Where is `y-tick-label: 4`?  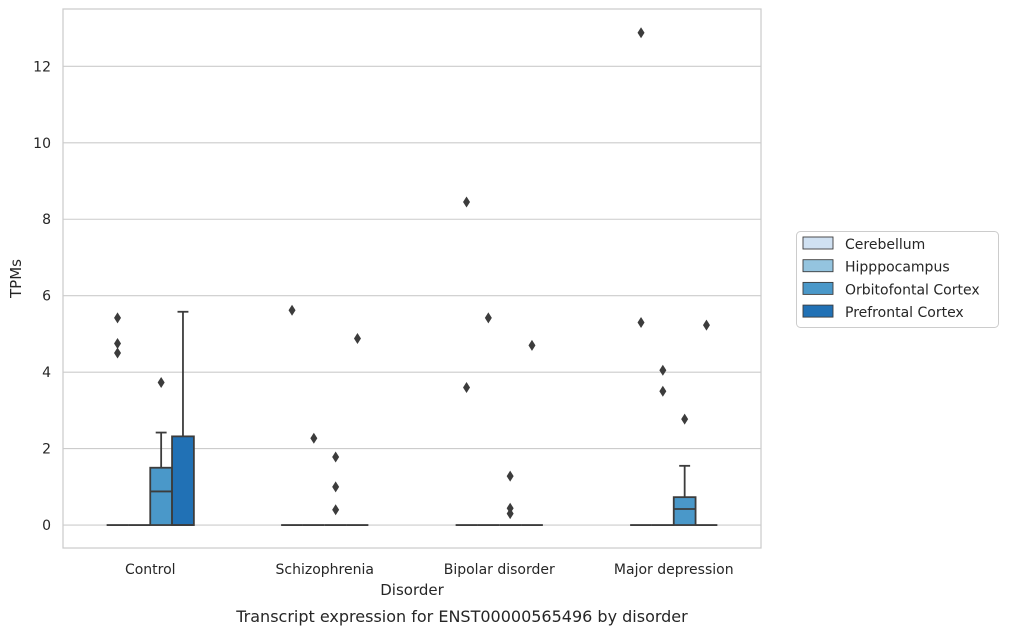
y-tick-label: 4 is located at coordinates (46, 373).